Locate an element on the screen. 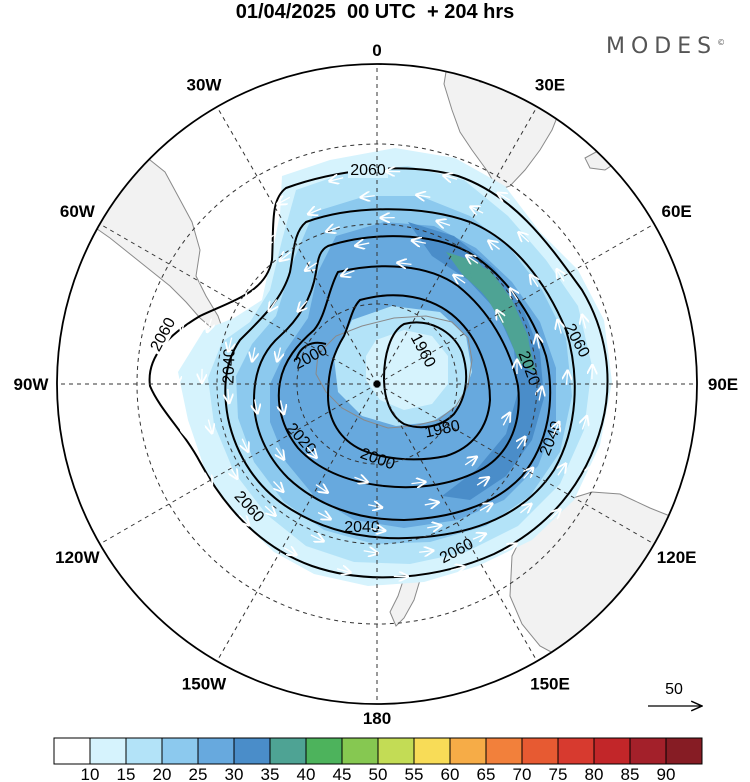 The height and width of the screenshot is (782, 750). longitude-label: 120E is located at coordinates (677, 557).